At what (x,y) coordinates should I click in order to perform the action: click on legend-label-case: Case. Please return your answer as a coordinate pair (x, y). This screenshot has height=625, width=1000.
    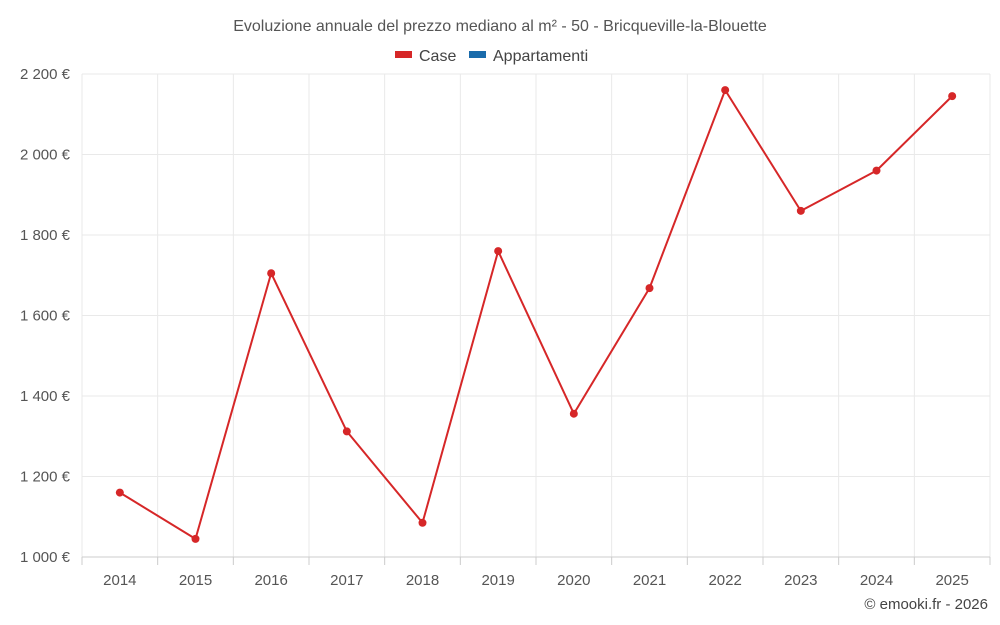
    Looking at the image, I should click on (437, 56).